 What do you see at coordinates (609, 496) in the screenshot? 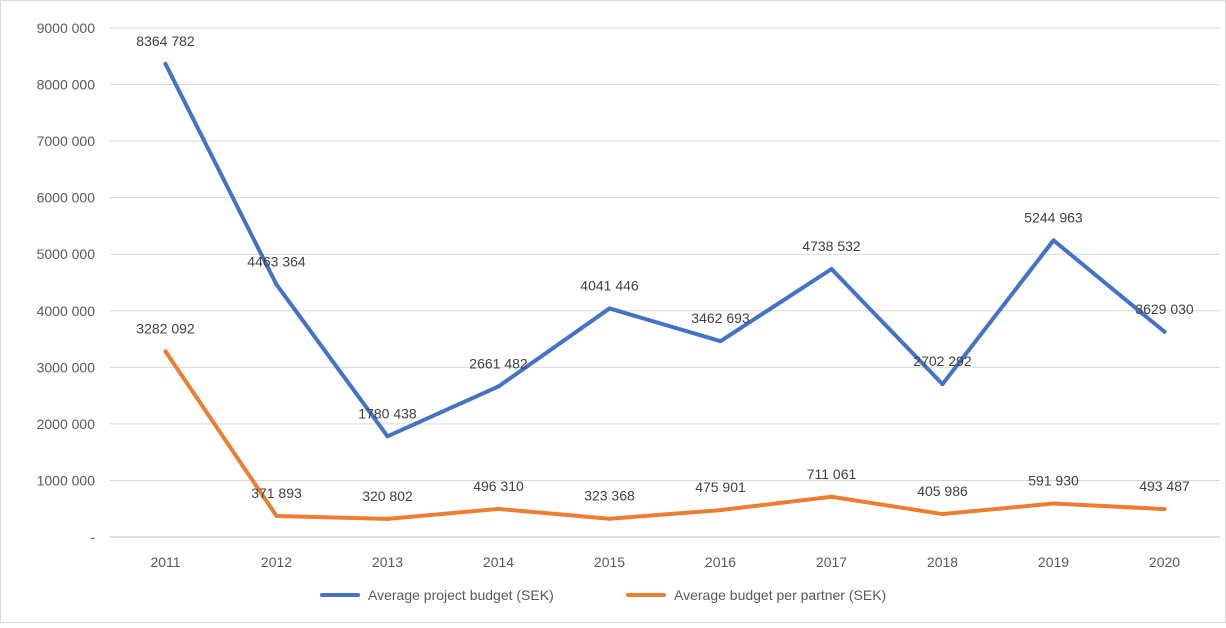
I see `data-label: 323 368` at bounding box center [609, 496].